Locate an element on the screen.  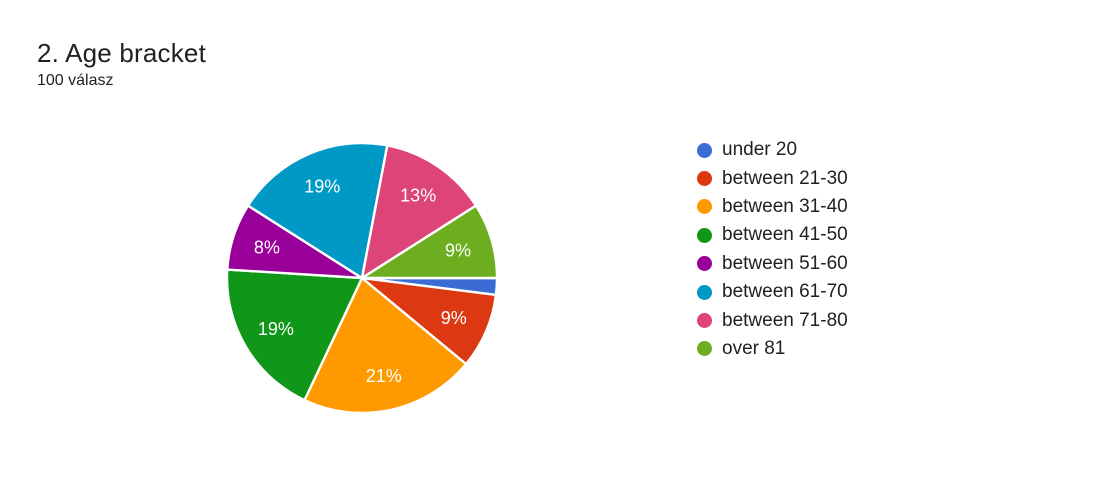
legend-item-between-41-50: between 41-50 is located at coordinates (772, 235).